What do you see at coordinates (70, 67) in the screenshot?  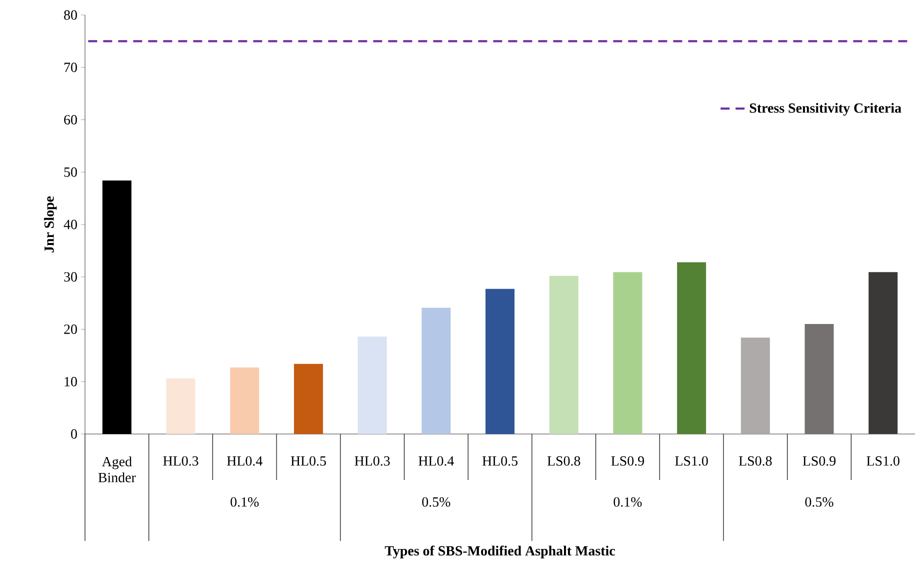 I see `y-tick-label: 70` at bounding box center [70, 67].